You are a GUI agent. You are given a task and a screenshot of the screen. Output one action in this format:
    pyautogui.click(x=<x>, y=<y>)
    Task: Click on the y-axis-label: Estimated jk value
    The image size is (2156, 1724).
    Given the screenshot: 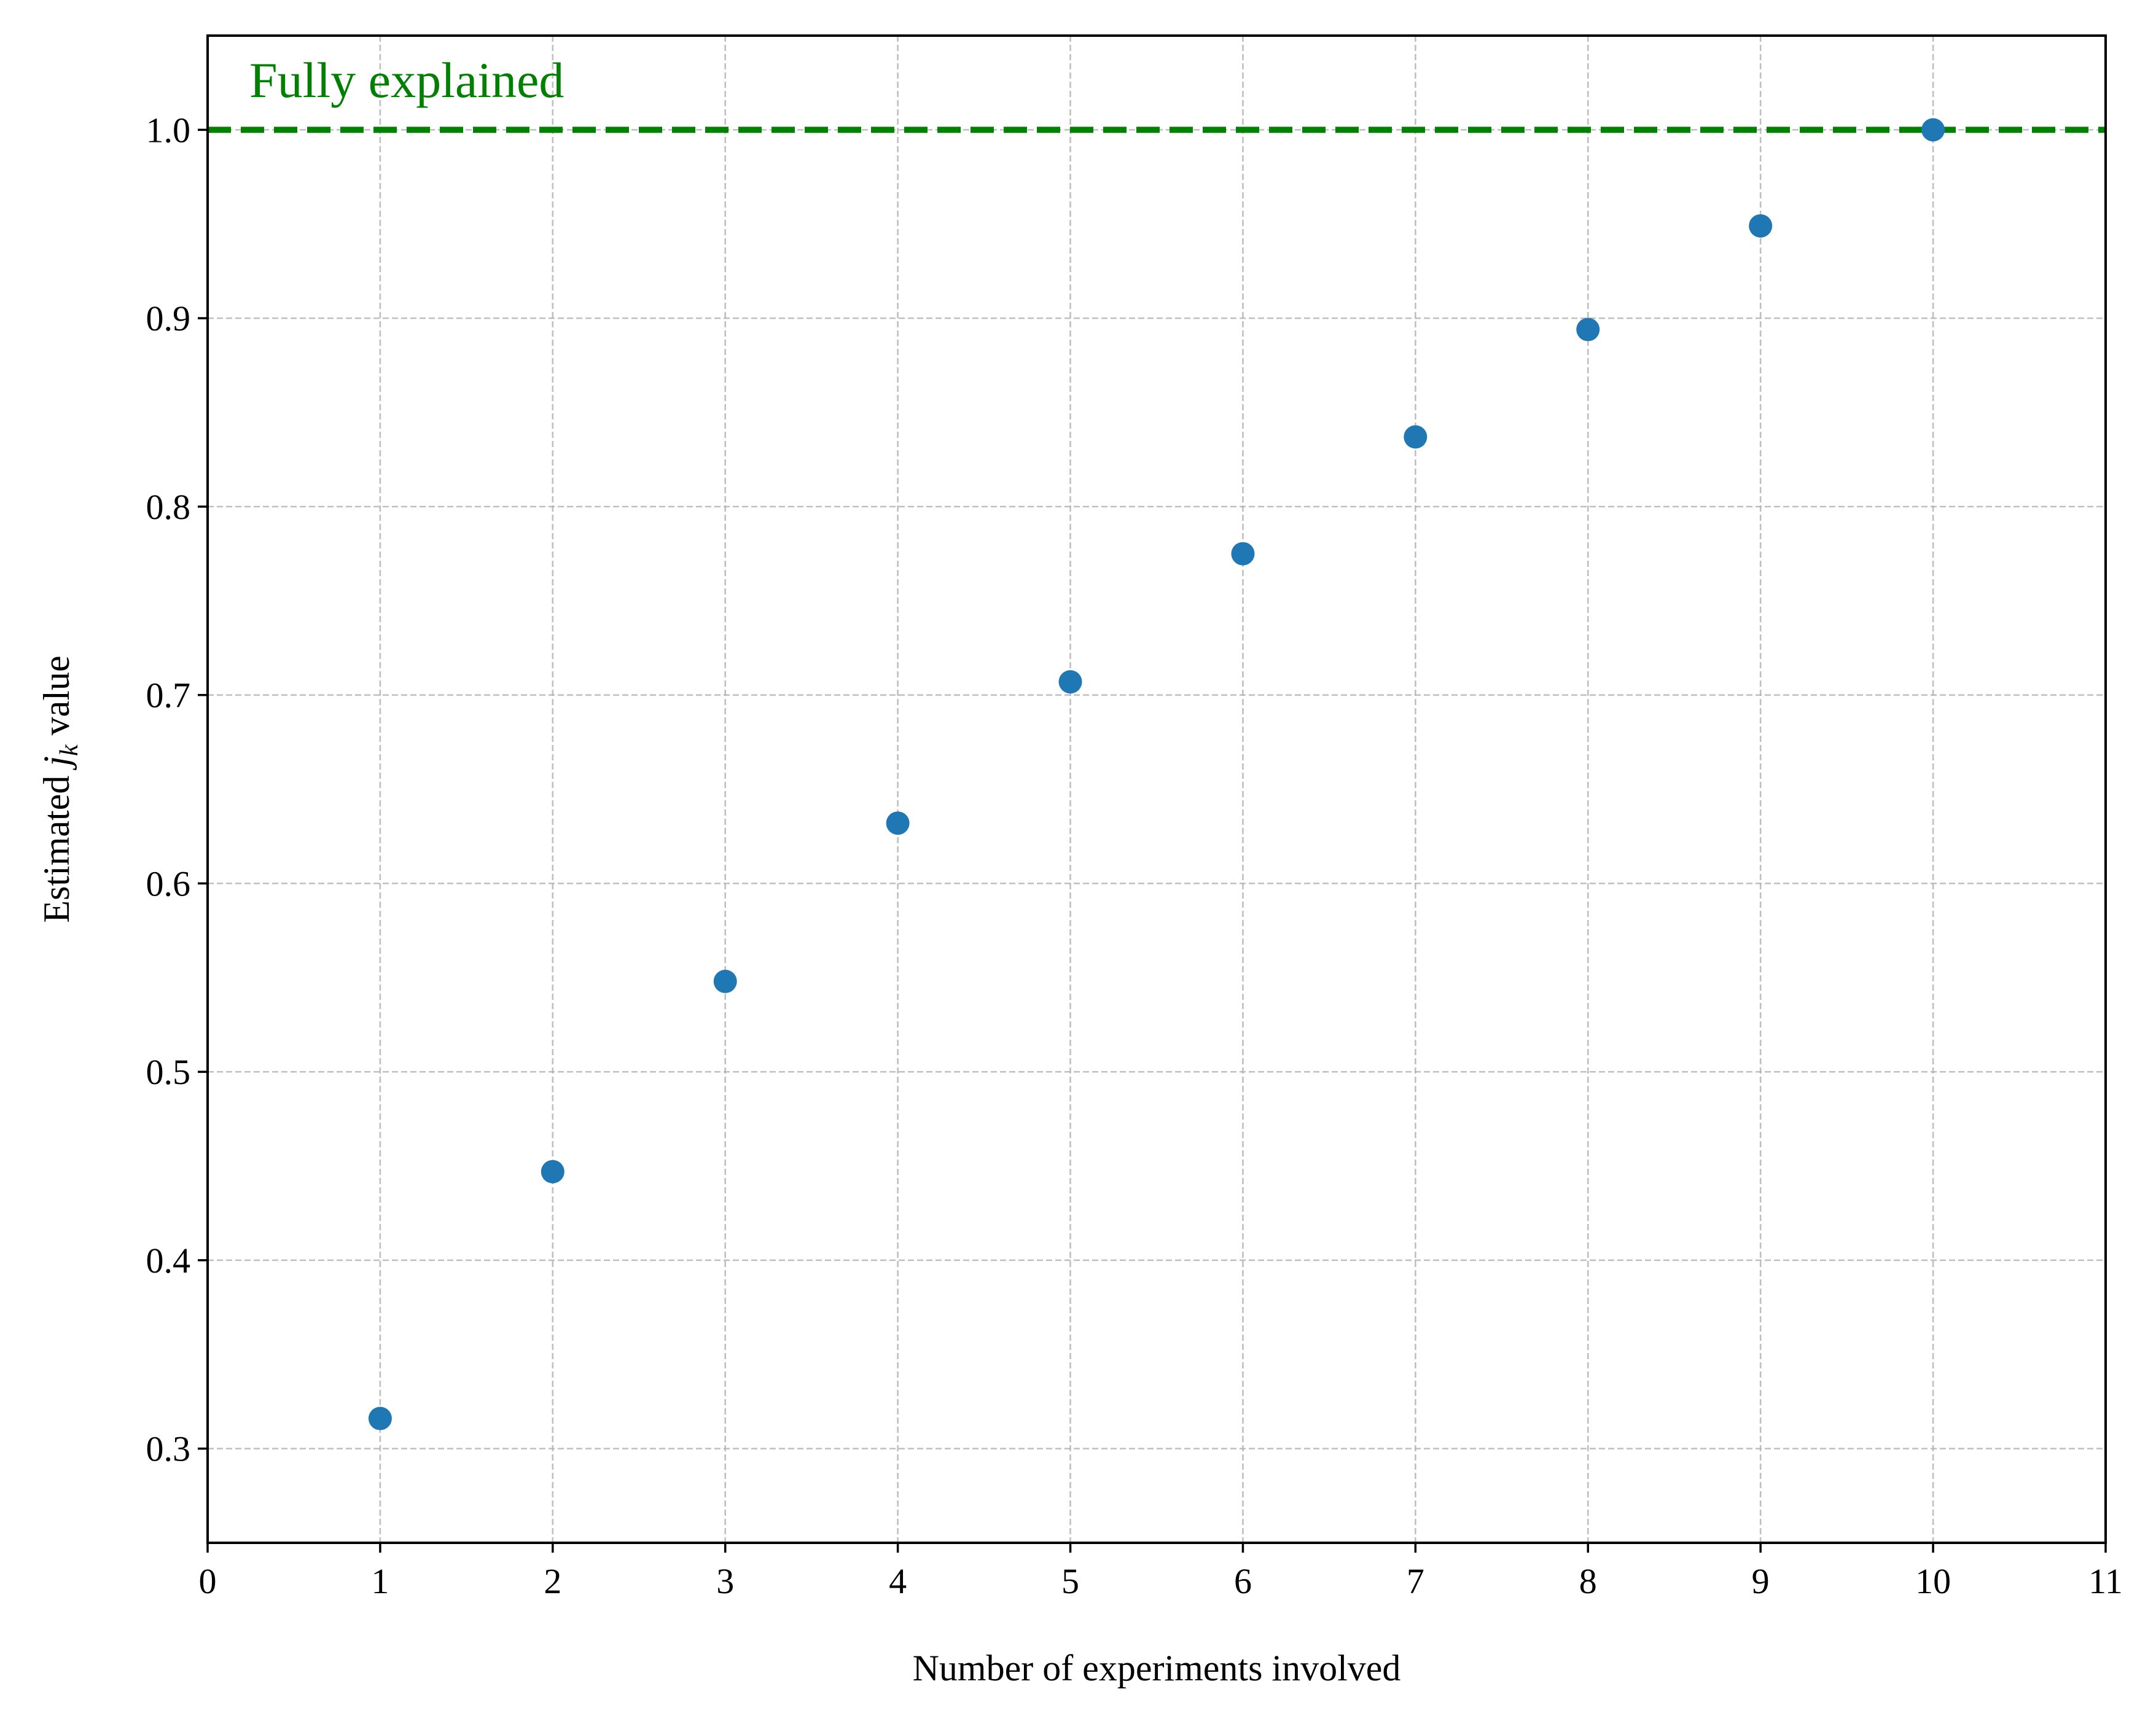 What is the action you would take?
    pyautogui.click(x=60, y=788)
    